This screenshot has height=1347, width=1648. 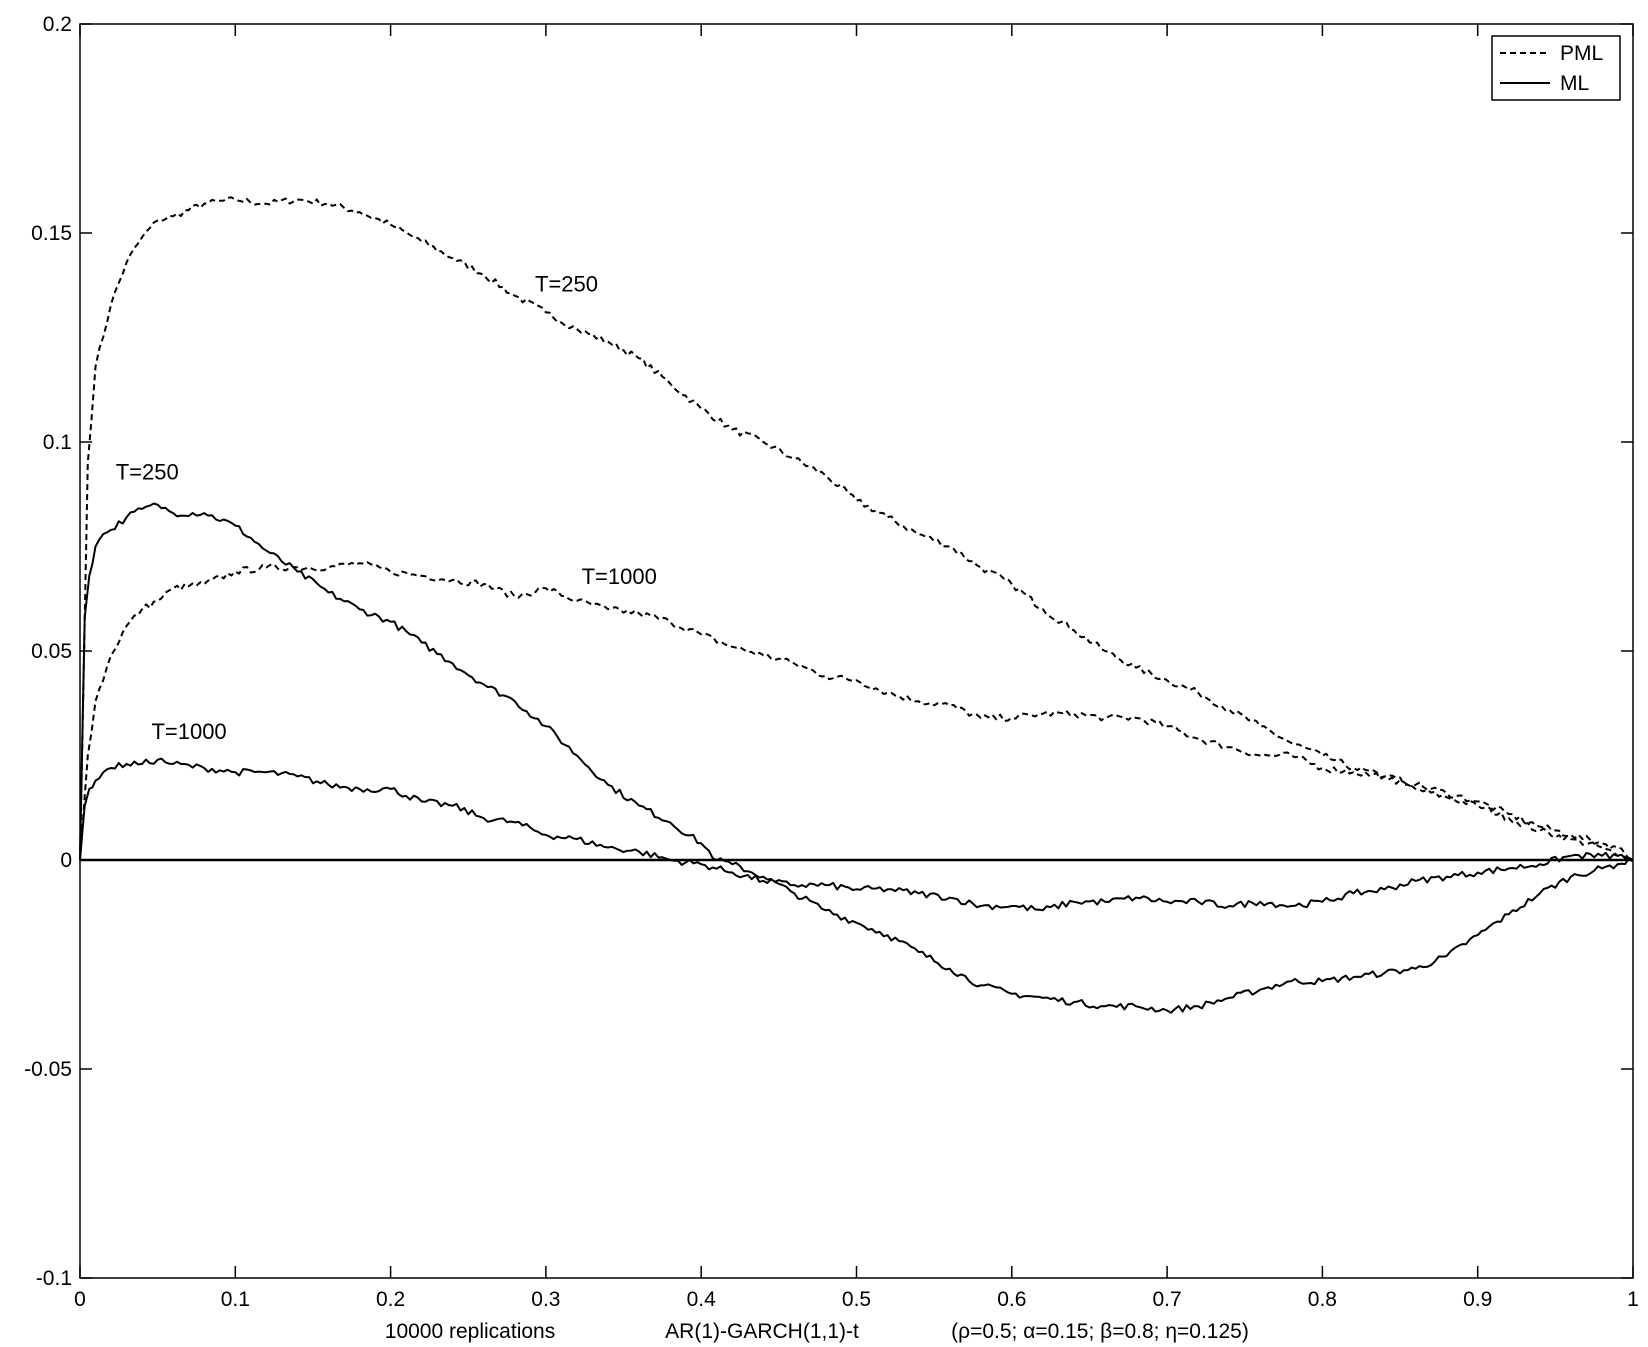 What do you see at coordinates (856, 834) in the screenshot?
I see `series-ml-t1000` at bounding box center [856, 834].